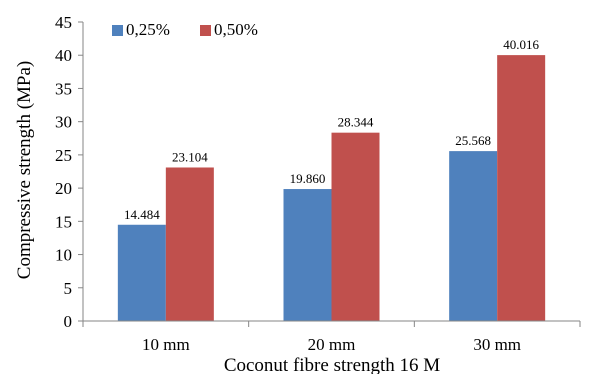  I want to click on data-label: 14.484, so click(142, 214).